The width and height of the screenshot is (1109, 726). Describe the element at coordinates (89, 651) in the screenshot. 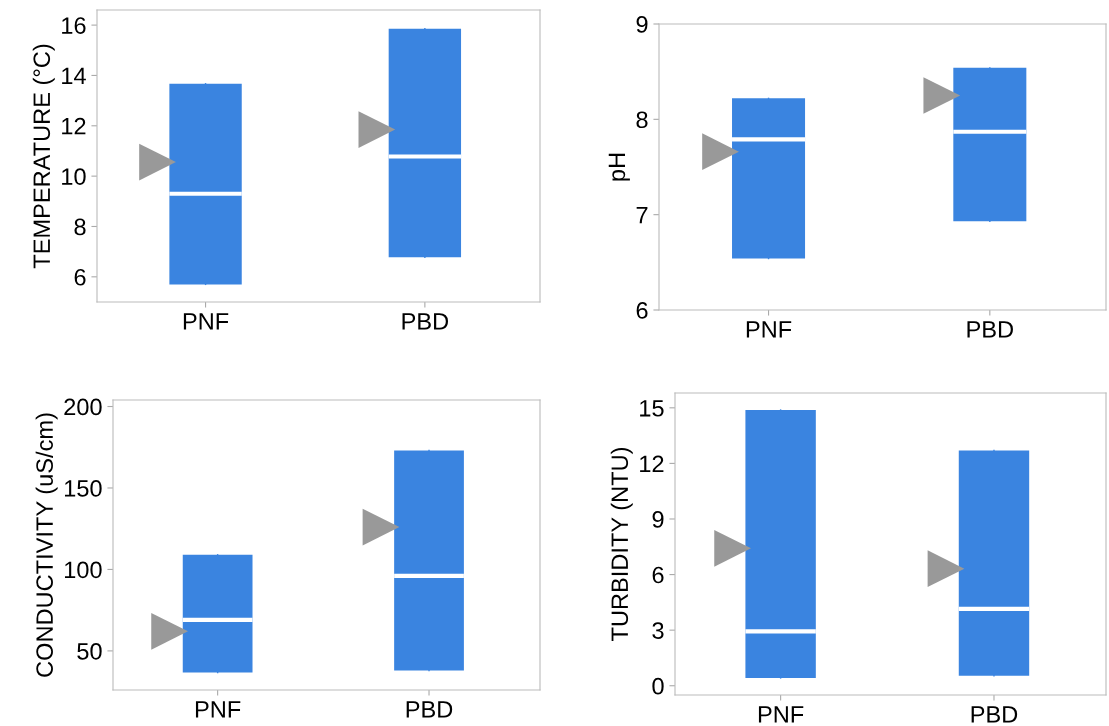

I see `y-tick-label: 50` at that location.